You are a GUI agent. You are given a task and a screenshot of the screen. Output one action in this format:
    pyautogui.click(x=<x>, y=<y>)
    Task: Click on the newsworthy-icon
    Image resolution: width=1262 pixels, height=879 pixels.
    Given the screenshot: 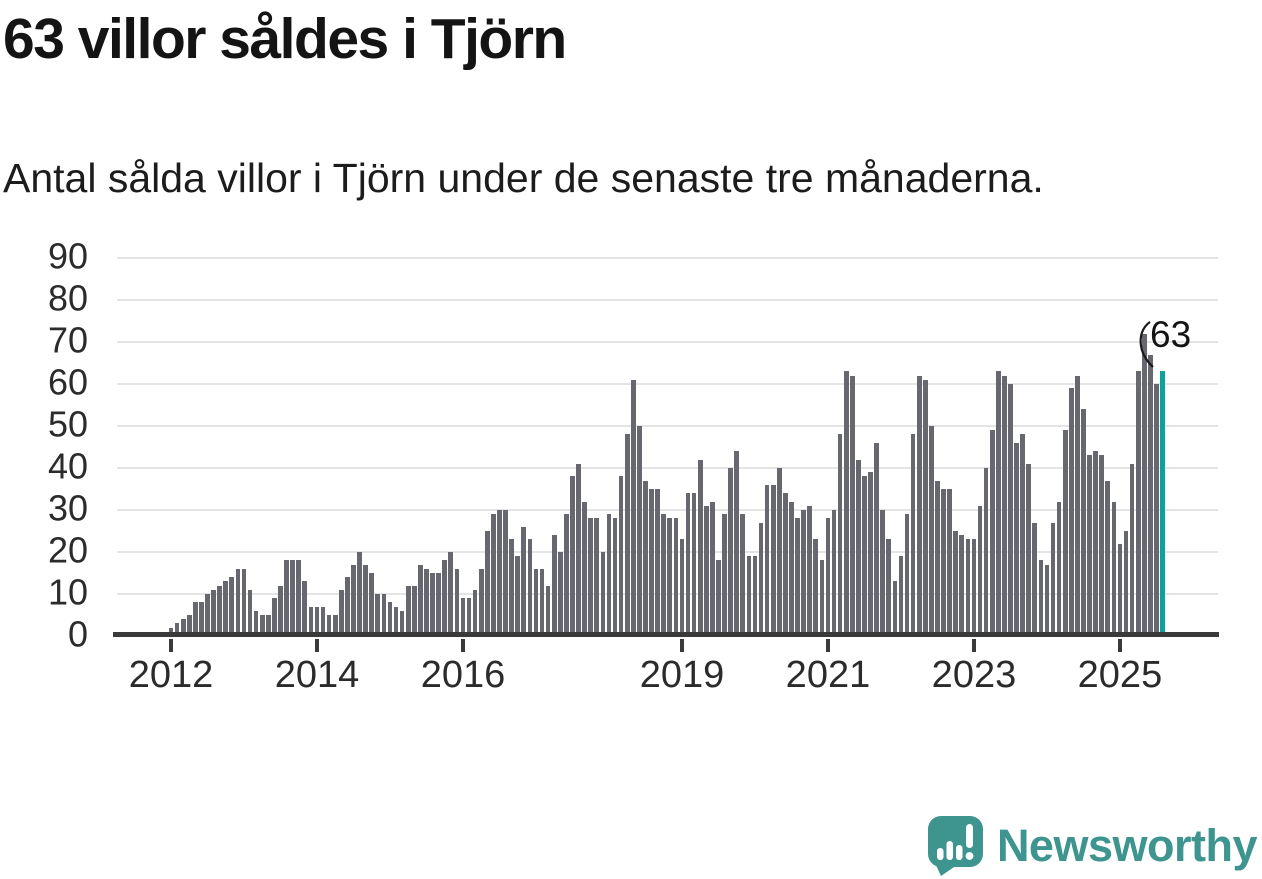 What is the action you would take?
    pyautogui.click(x=955, y=846)
    